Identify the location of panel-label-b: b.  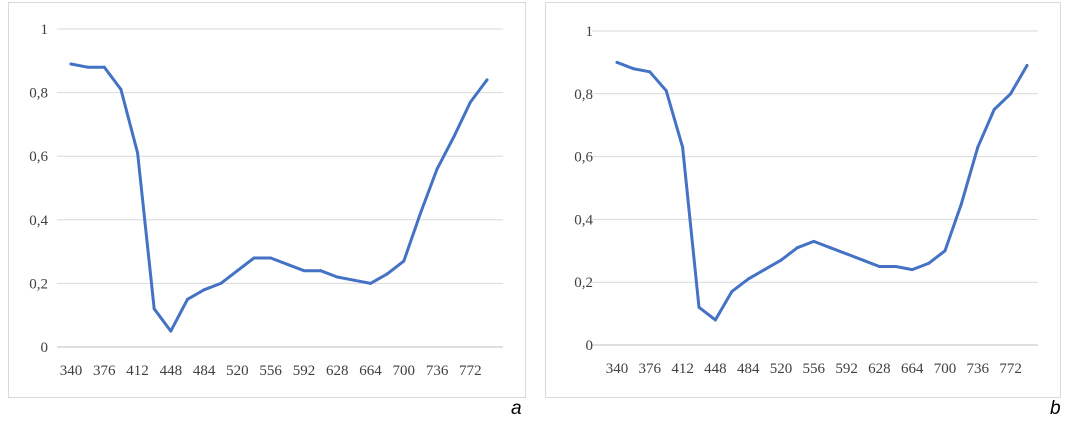
(1055, 408).